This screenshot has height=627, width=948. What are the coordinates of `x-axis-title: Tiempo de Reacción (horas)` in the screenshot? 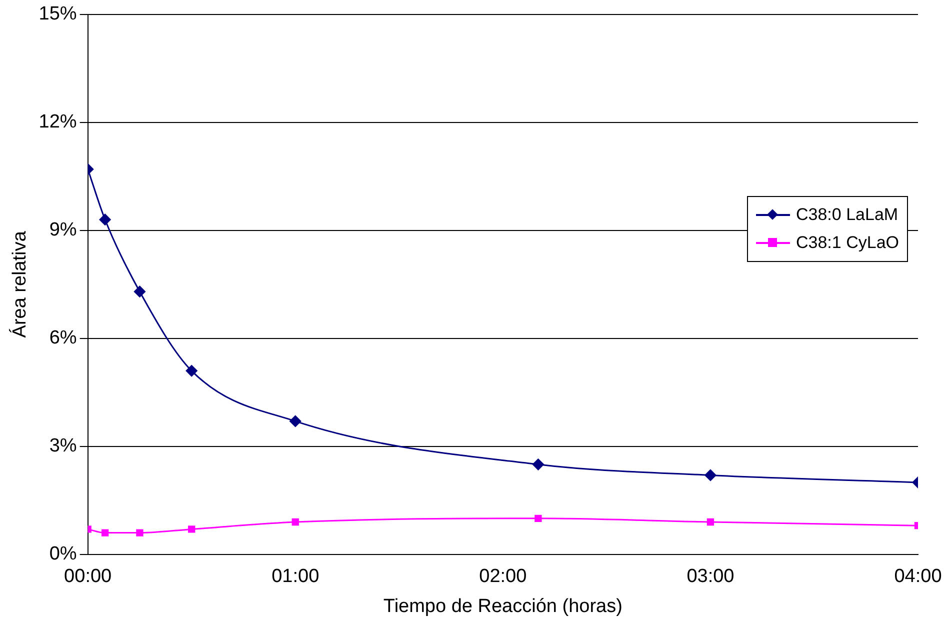 It's located at (502, 606).